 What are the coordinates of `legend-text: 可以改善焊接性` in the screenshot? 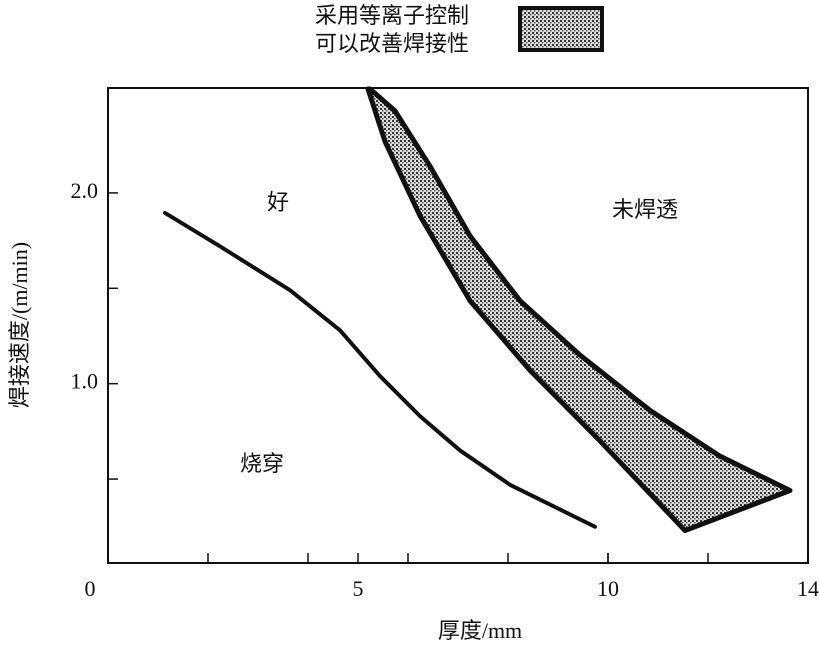 It's located at (392, 43).